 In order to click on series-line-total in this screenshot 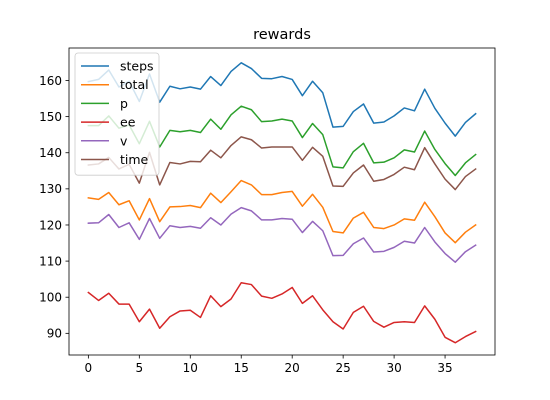, I will do `click(282, 211)`.